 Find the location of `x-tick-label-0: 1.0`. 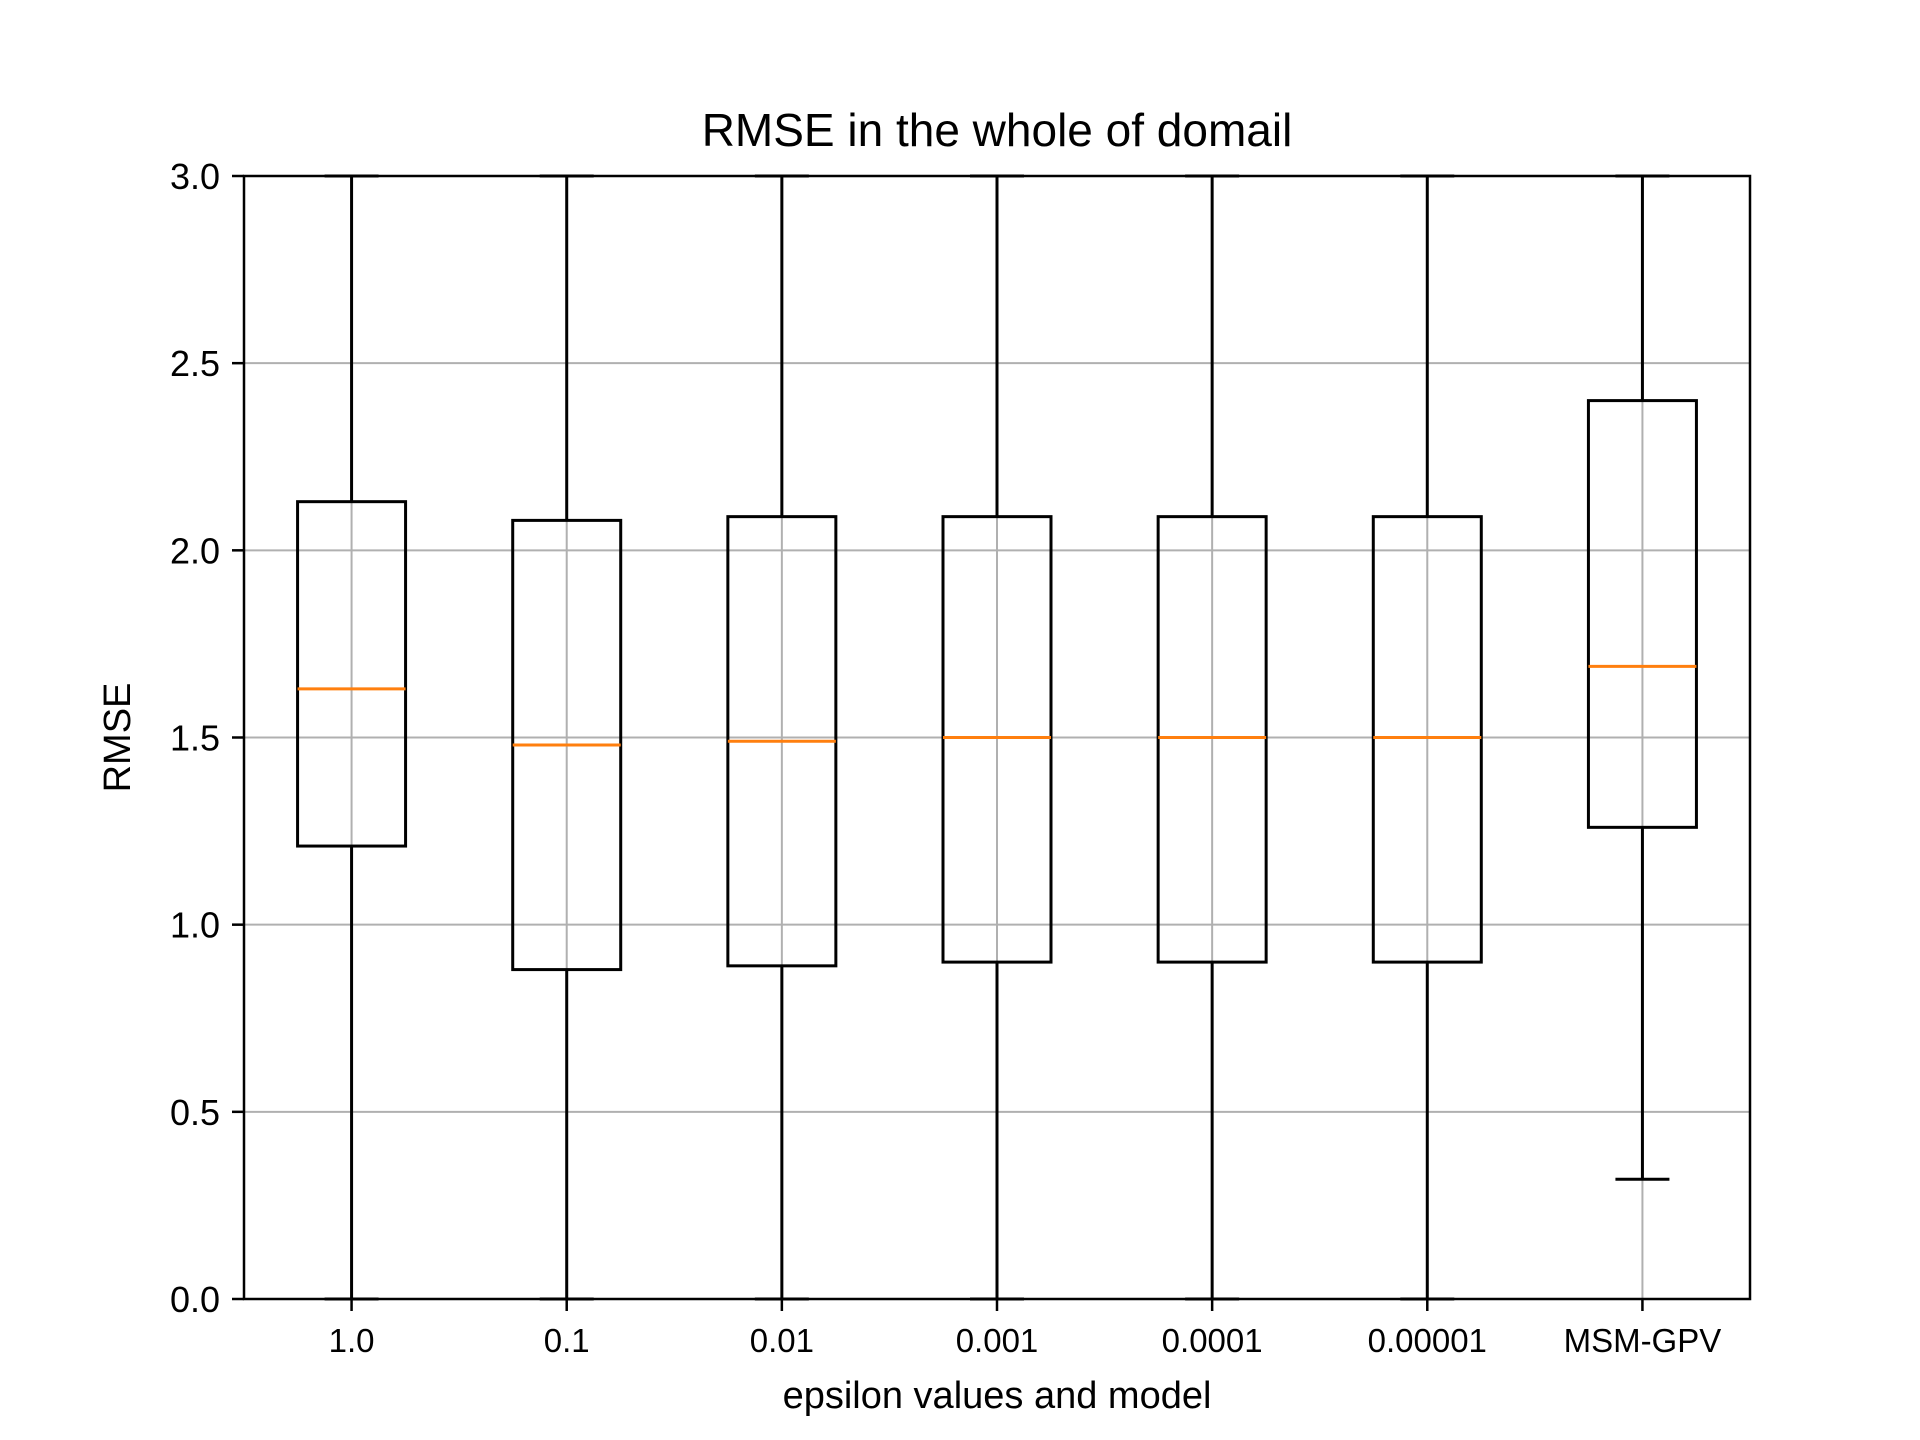

x-tick-label-0: 1.0 is located at coordinates (352, 1340).